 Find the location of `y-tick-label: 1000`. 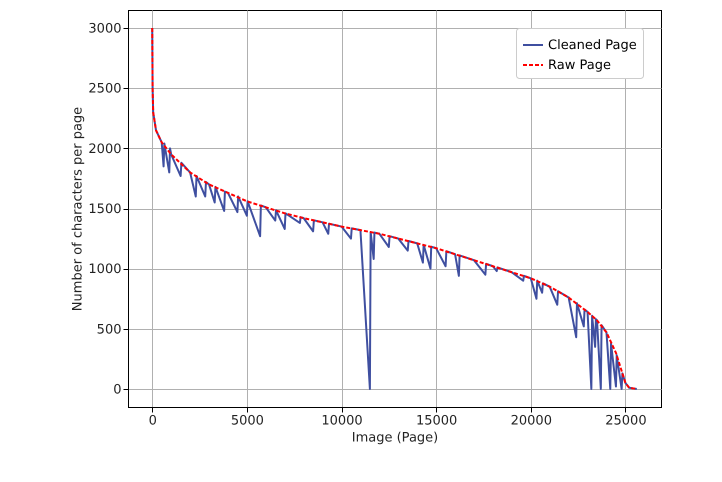

y-tick-label: 1000 is located at coordinates (105, 270).